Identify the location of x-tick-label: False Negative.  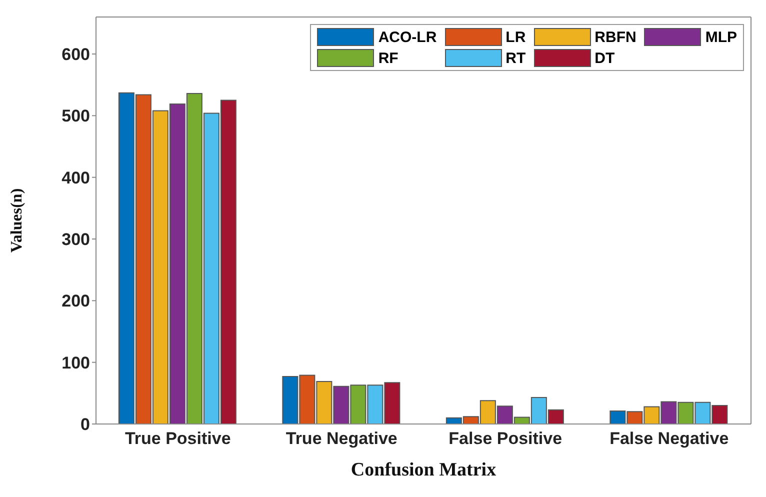
(669, 438).